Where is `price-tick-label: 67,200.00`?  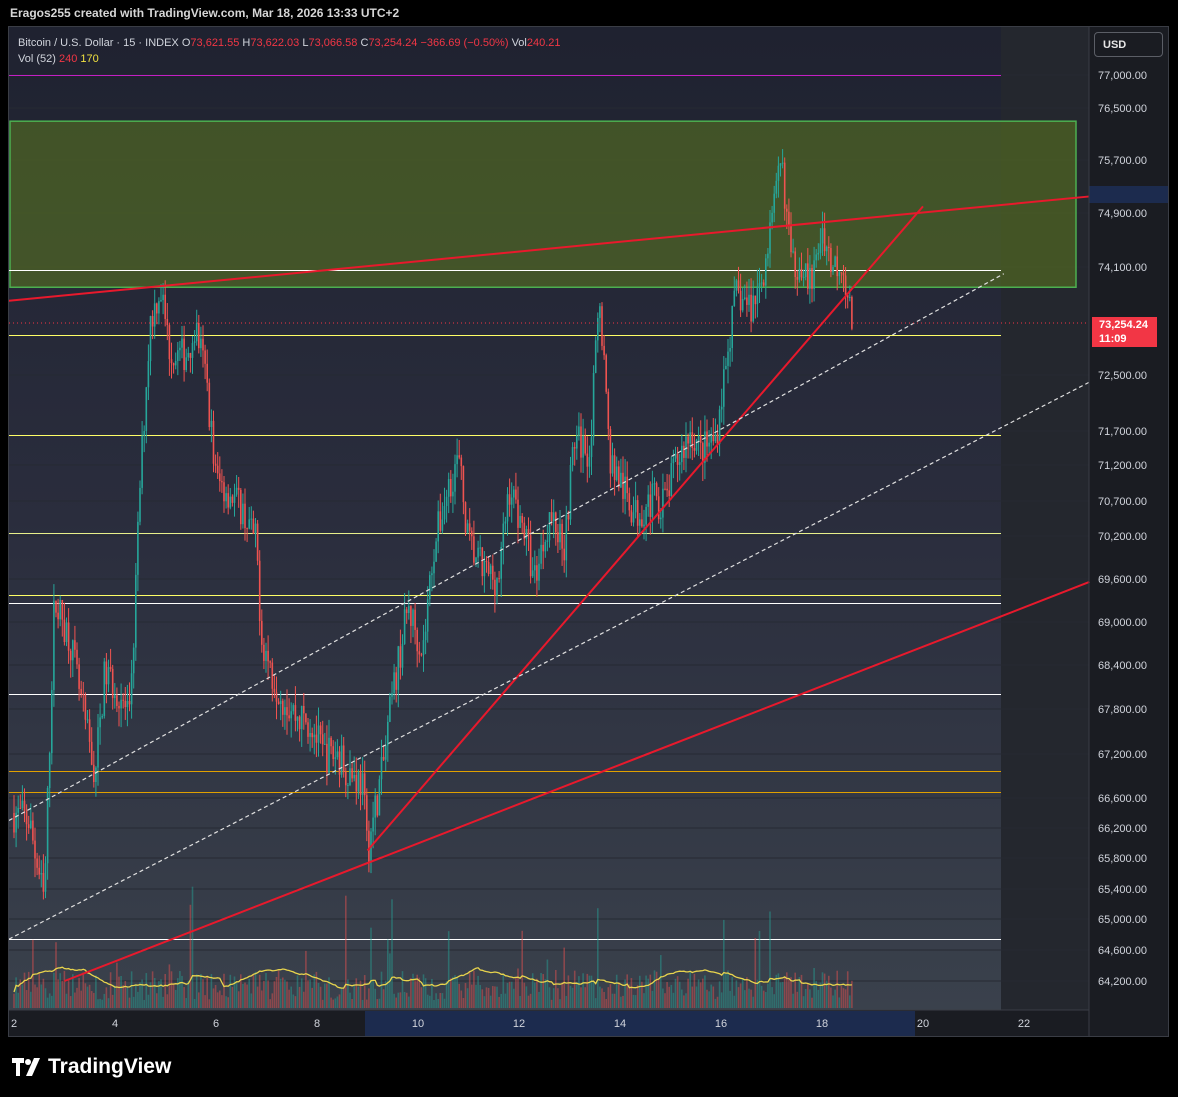 price-tick-label: 67,200.00 is located at coordinates (1122, 755).